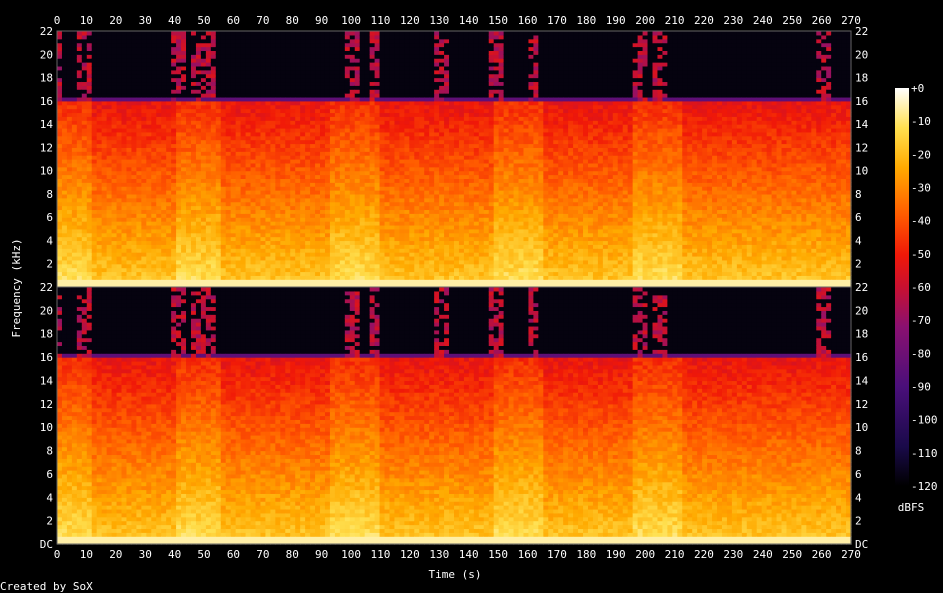 This screenshot has width=943, height=593. I want to click on x-tick-label-bottom: 60, so click(233, 554).